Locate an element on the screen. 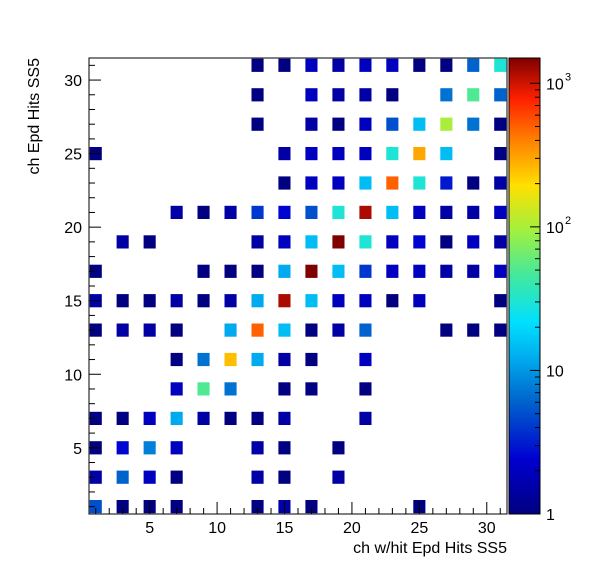  y-tick-label: 5 is located at coordinates (77, 449).